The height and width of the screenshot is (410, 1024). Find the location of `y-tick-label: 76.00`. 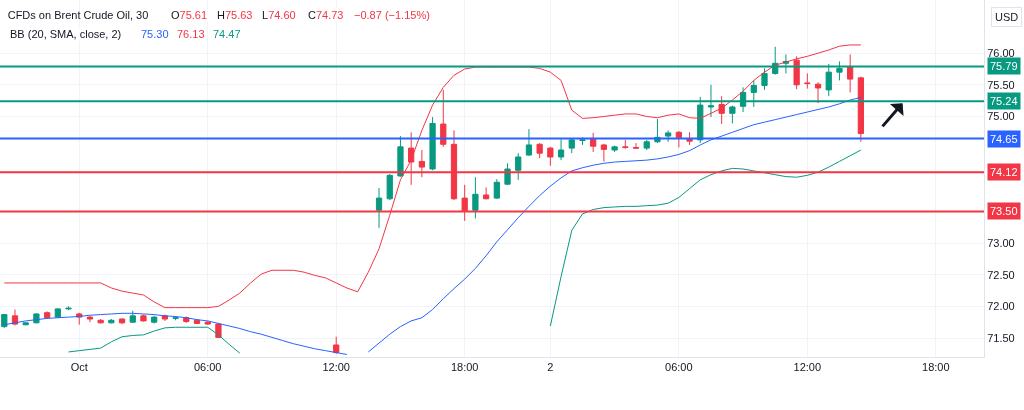

y-tick-label: 76.00 is located at coordinates (1001, 53).